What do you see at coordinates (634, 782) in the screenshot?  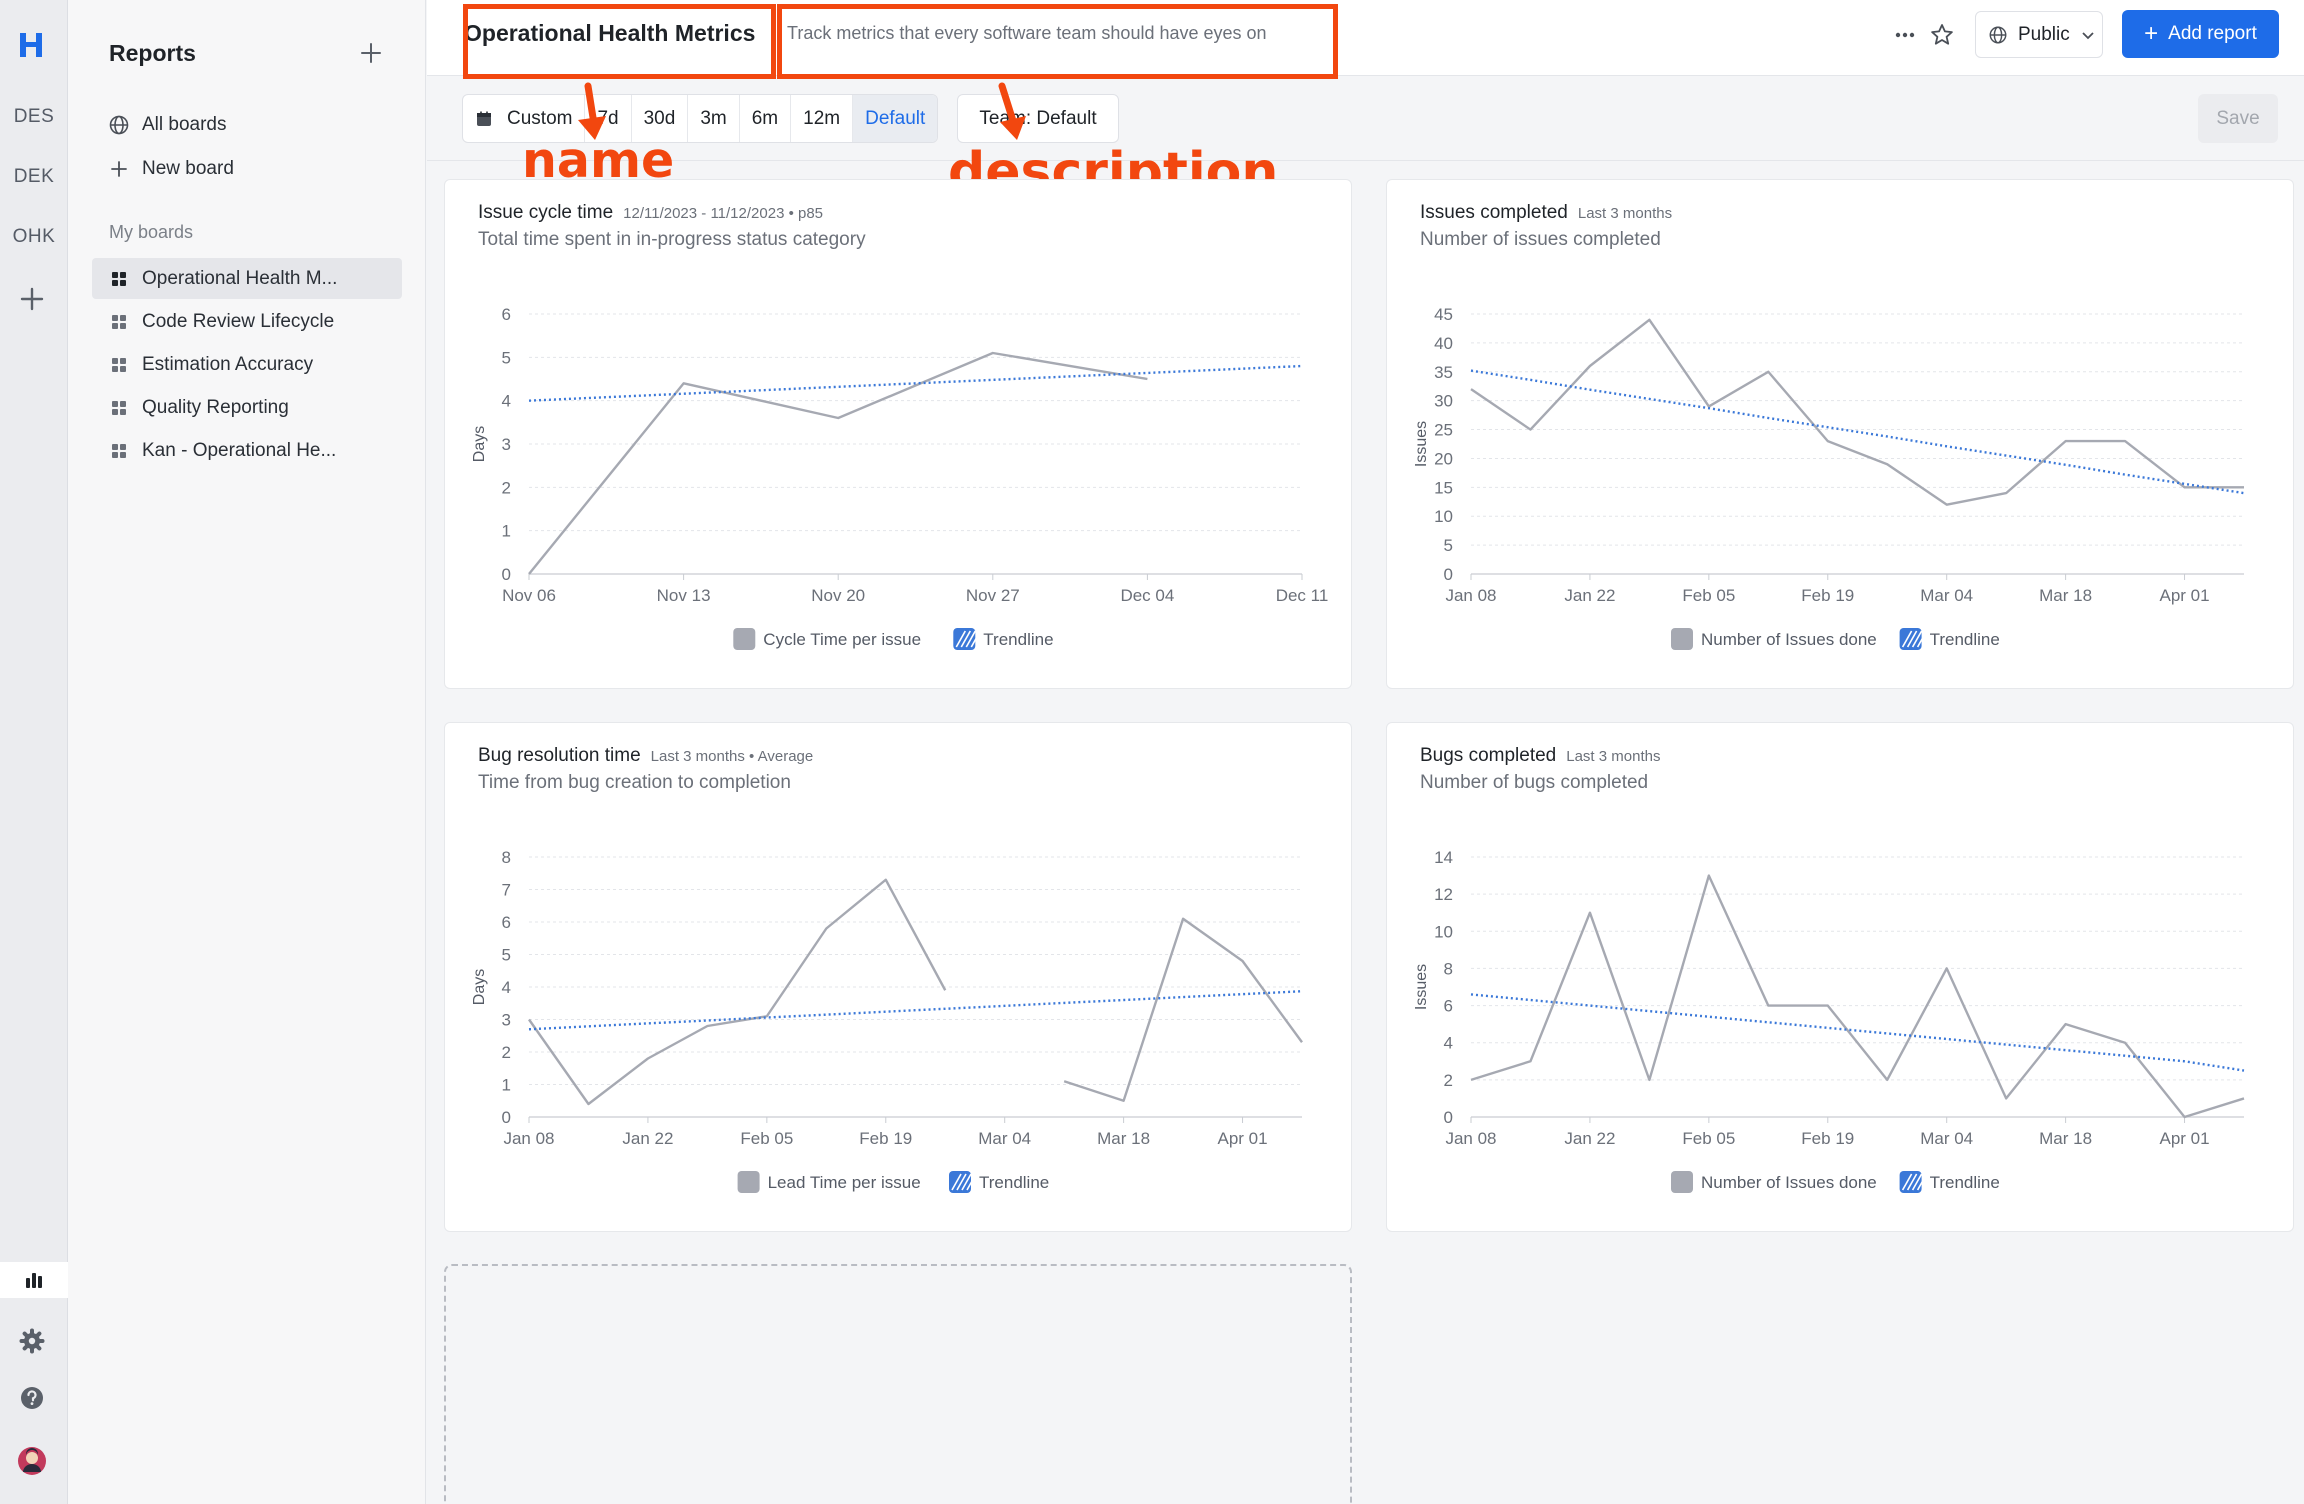 I see `card-subtitle: Time from bug creation to completion` at bounding box center [634, 782].